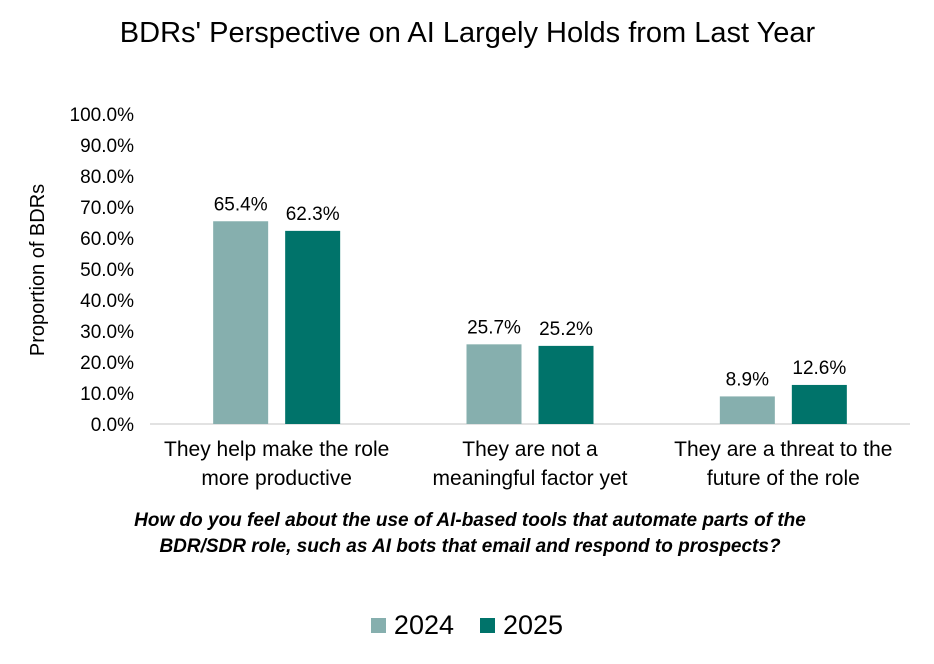 Image resolution: width=934 pixels, height=664 pixels. I want to click on legend-label: 2025, so click(533, 625).